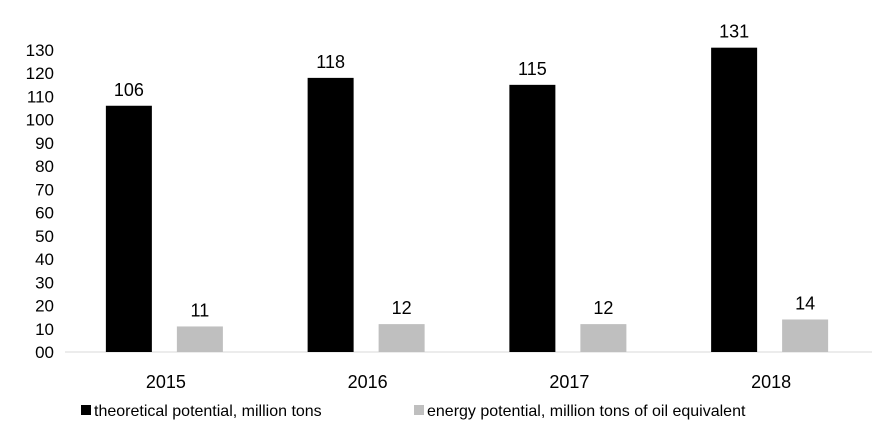 This screenshot has height=438, width=881. Describe the element at coordinates (368, 382) in the screenshot. I see `x-tick-label: 2016` at that location.